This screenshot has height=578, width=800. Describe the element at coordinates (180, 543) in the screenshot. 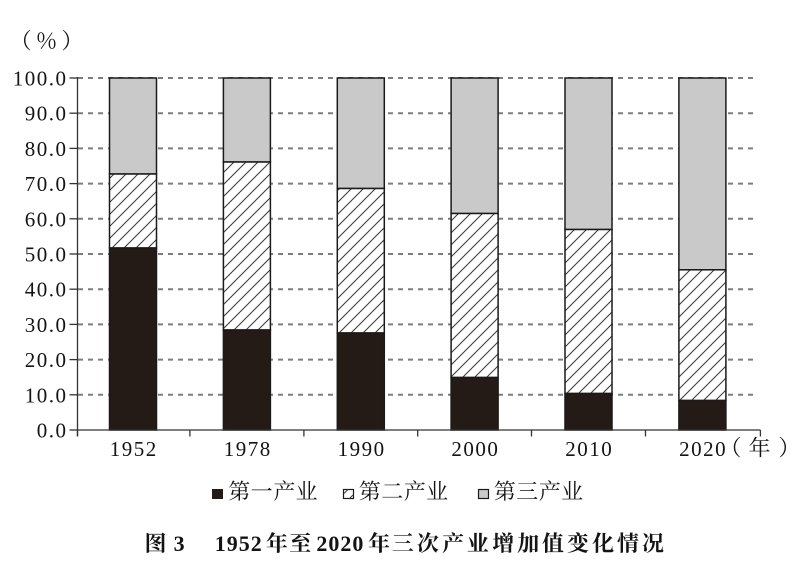

I see `svg-text: 3` at that location.